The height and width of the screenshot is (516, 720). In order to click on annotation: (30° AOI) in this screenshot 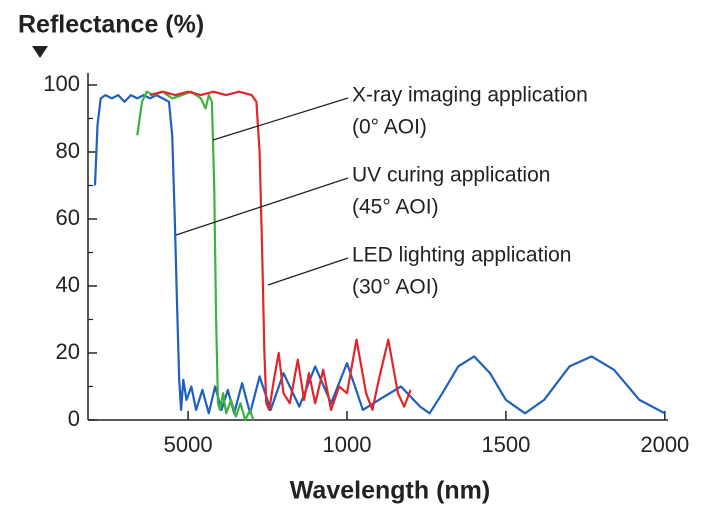, I will do `click(395, 287)`.